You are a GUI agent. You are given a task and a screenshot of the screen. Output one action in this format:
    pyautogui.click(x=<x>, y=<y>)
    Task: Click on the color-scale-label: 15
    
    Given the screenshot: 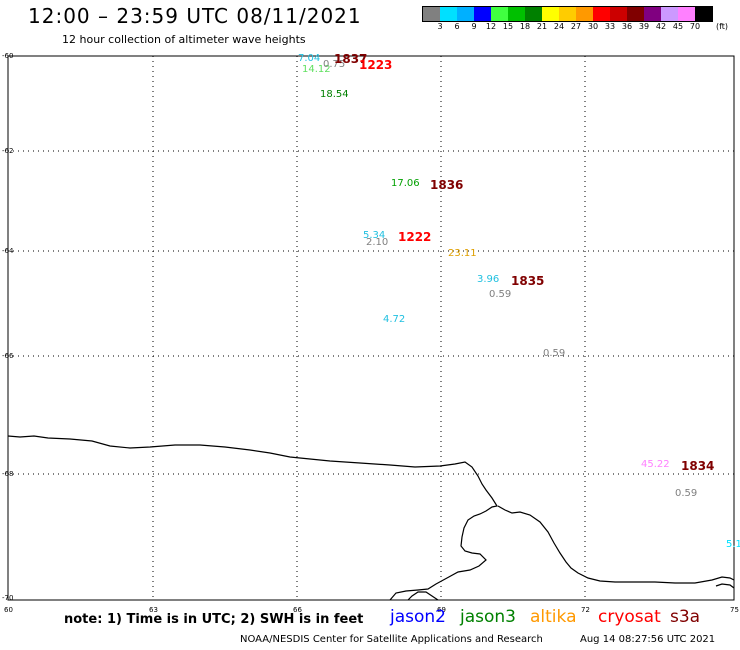 What is the action you would take?
    pyautogui.click(x=508, y=26)
    